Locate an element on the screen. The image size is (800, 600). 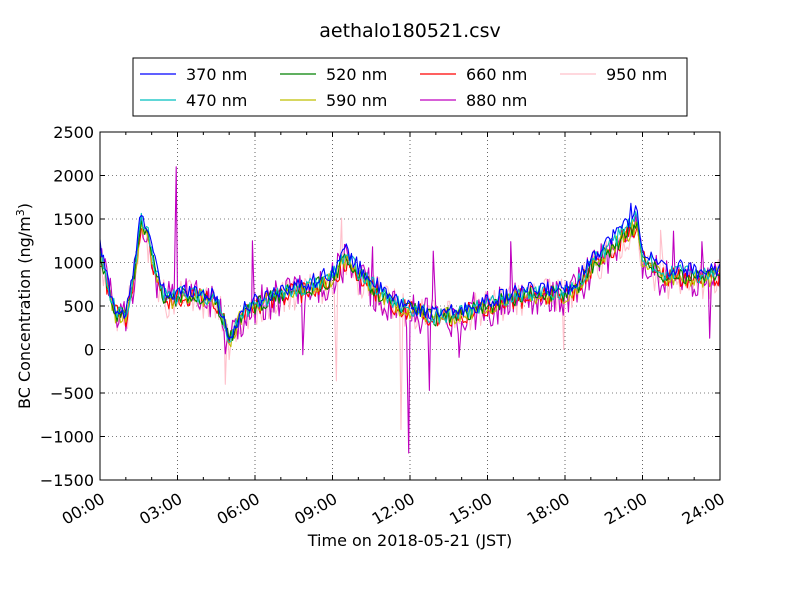
legend-label: 370 nm is located at coordinates (216, 74).